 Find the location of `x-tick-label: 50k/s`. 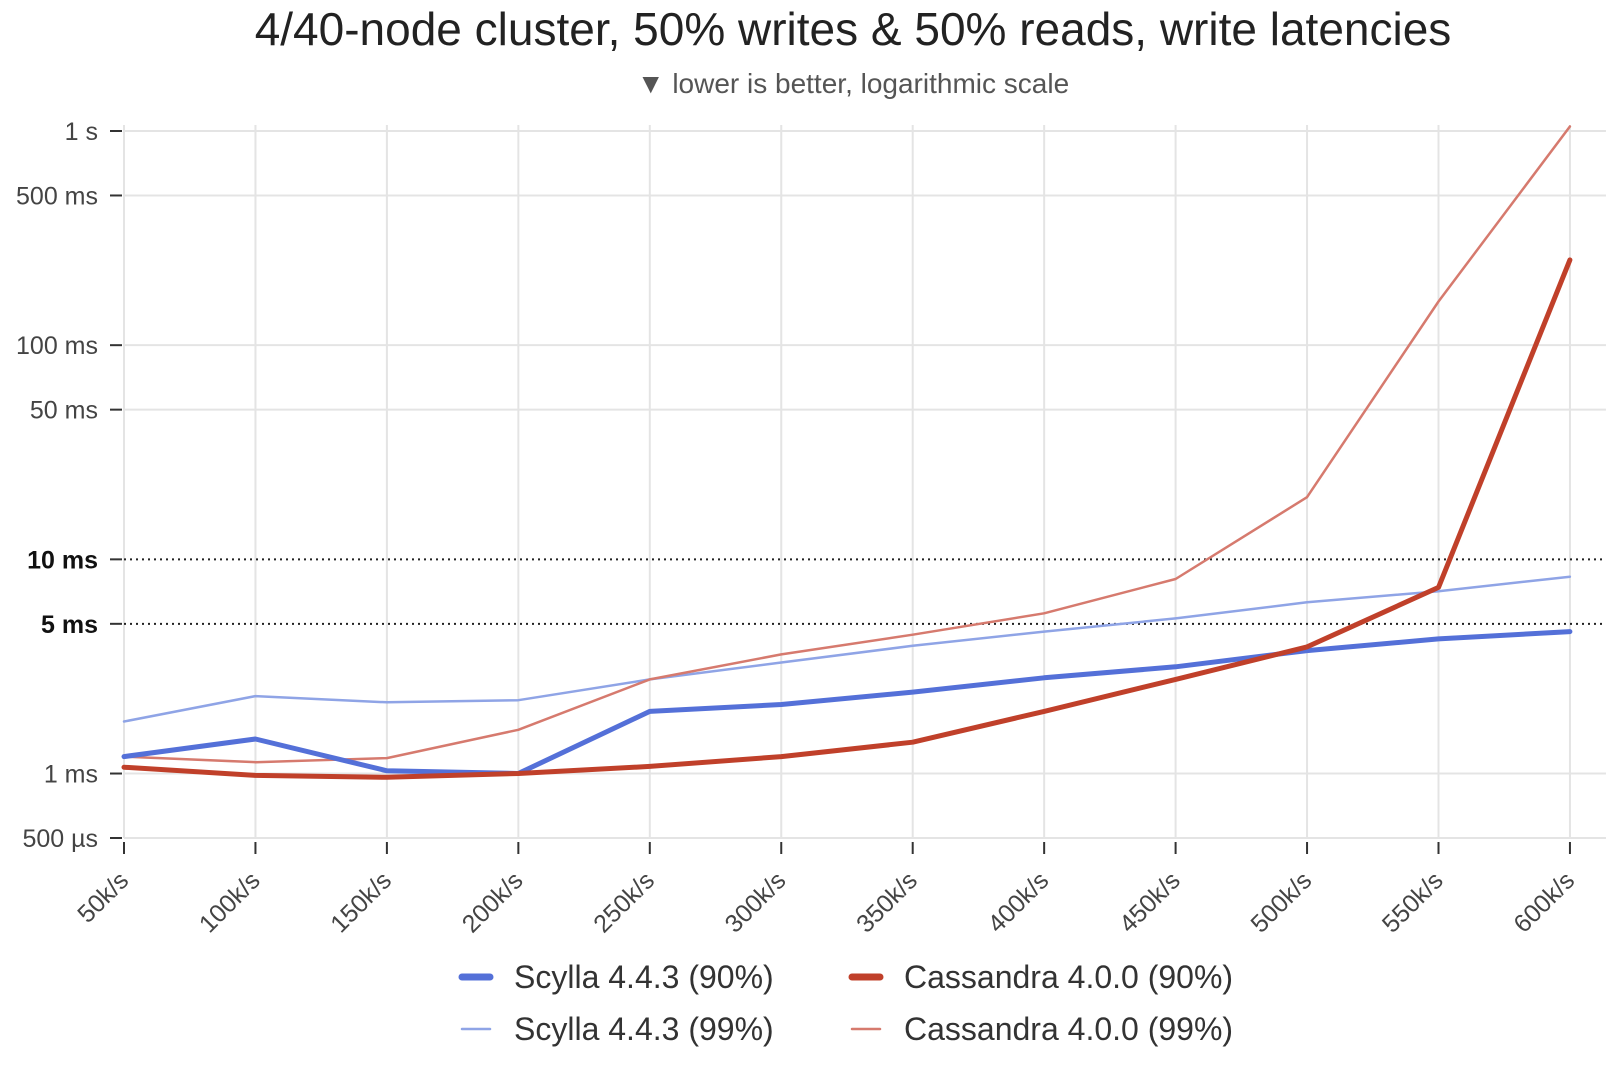

x-tick-label: 50k/s is located at coordinates (103, 897).